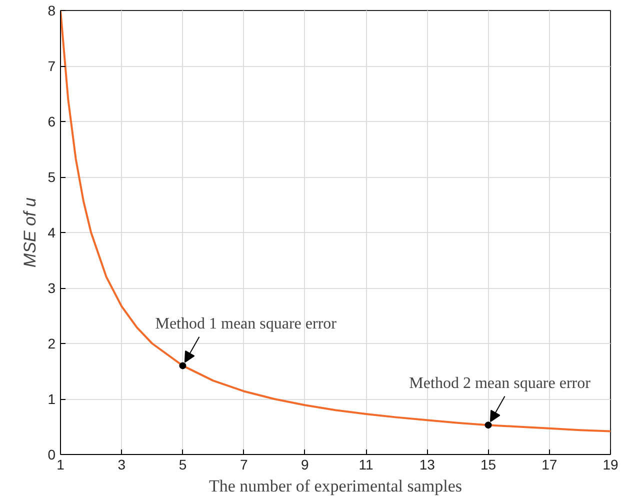 The width and height of the screenshot is (630, 501). What do you see at coordinates (610, 464) in the screenshot?
I see `x-tick-label: 19` at bounding box center [610, 464].